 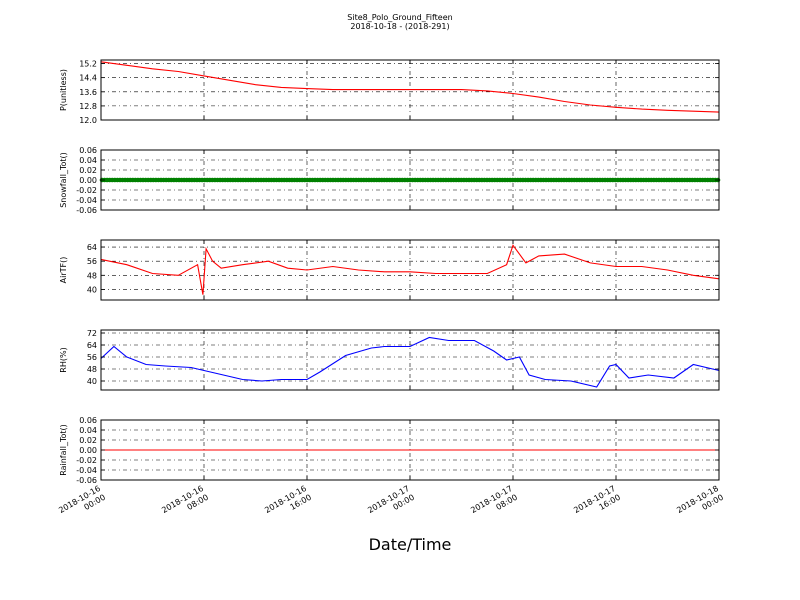 What do you see at coordinates (88, 170) in the screenshot?
I see `y-tick-label-1-2: 0.02` at bounding box center [88, 170].